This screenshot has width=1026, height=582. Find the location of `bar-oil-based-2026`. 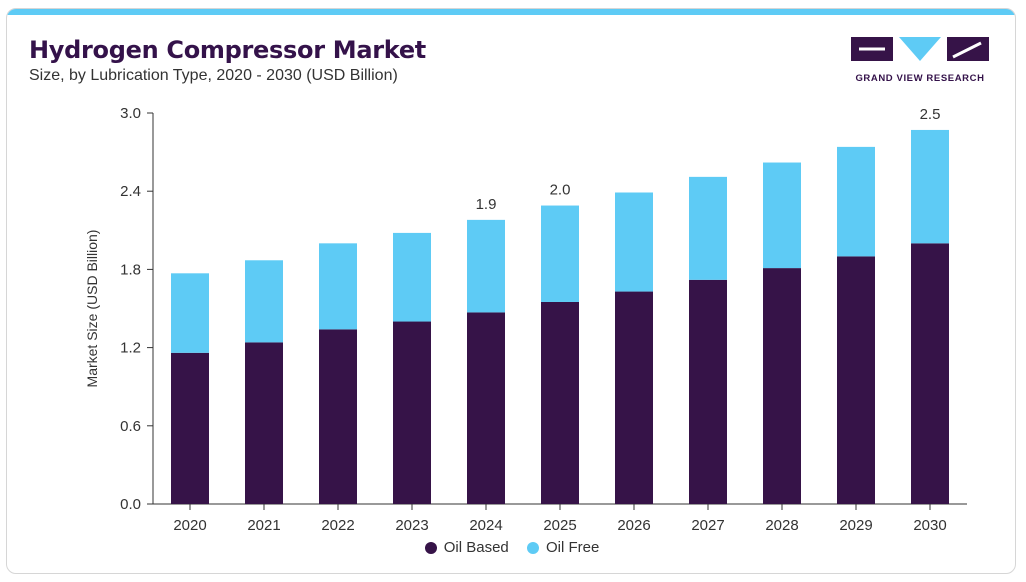

bar-oil-based-2026 is located at coordinates (634, 397).